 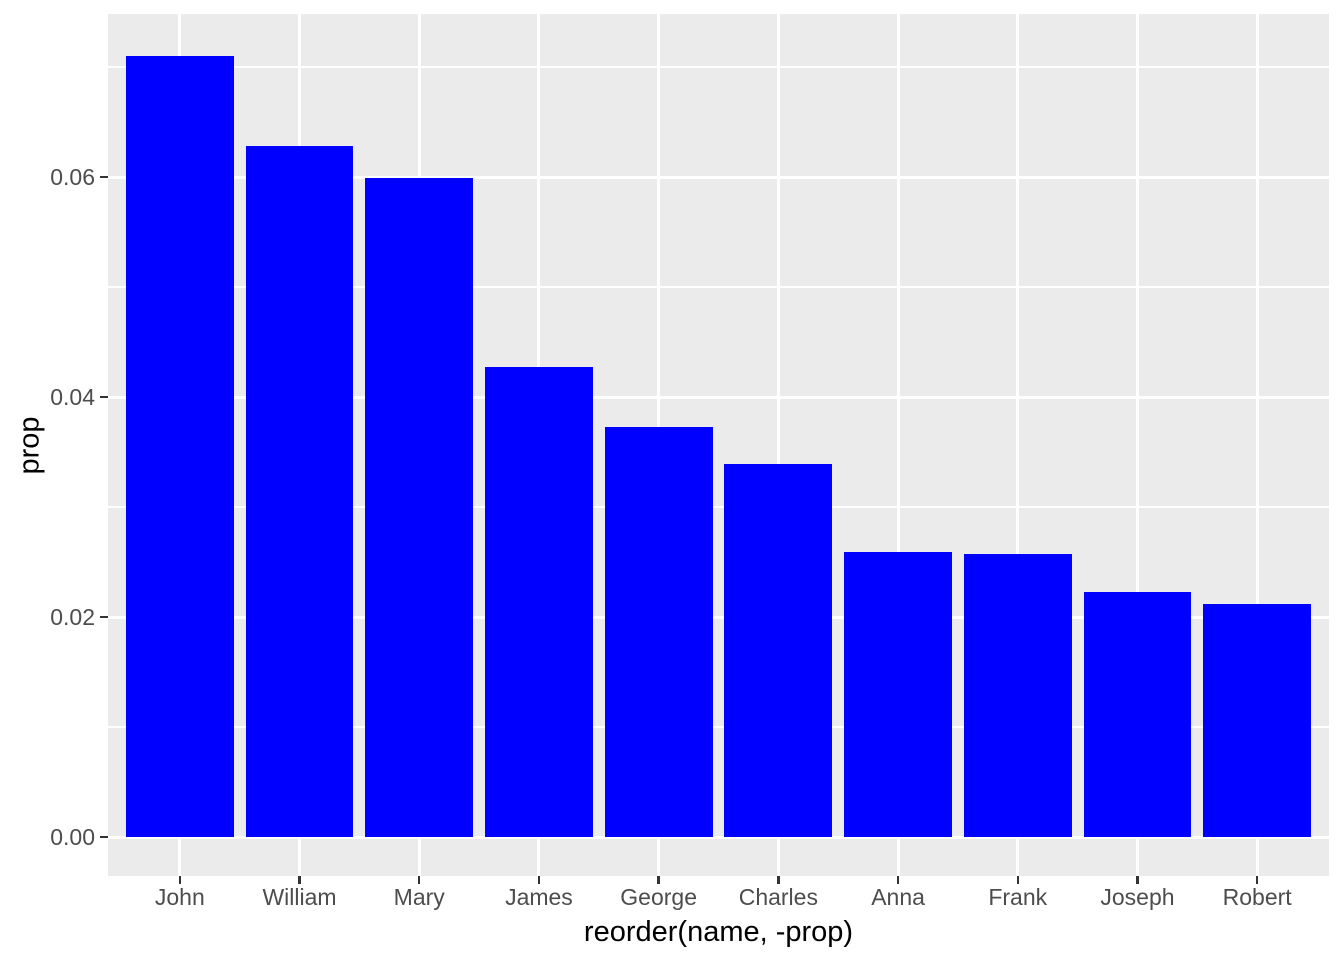 I want to click on x-tick-label: Frank, so click(x=1018, y=897).